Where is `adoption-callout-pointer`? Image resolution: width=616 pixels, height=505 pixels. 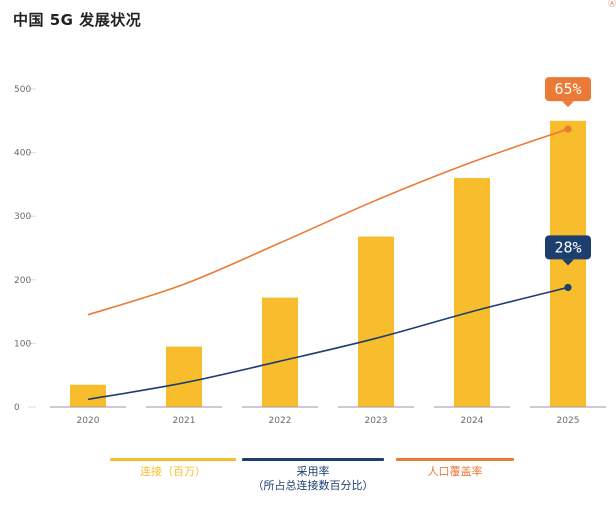 adoption-callout-pointer is located at coordinates (568, 262).